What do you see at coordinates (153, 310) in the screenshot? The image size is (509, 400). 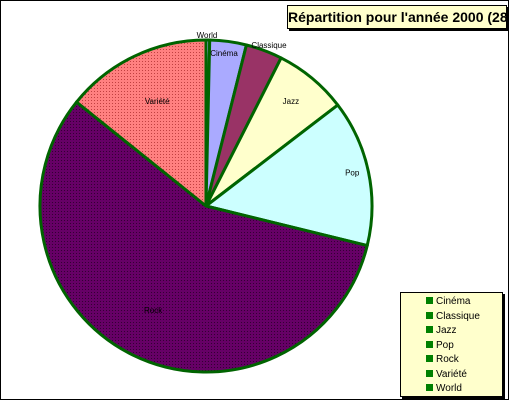 I see `slice-label-rock: Rock` at bounding box center [153, 310].